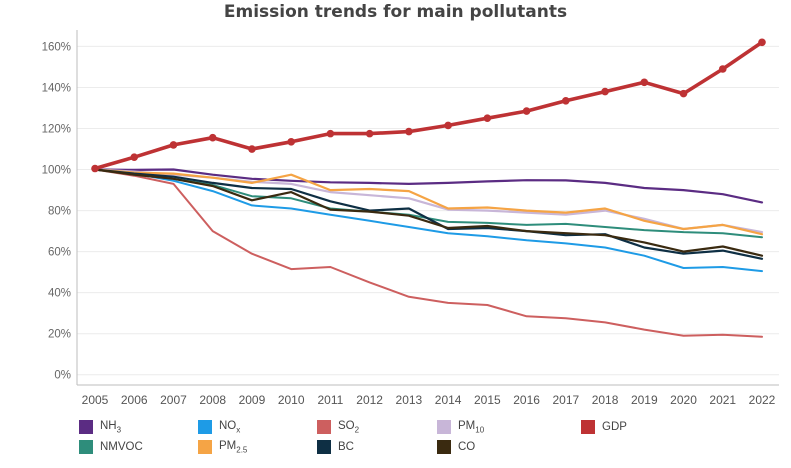 The width and height of the screenshot is (791, 468). What do you see at coordinates (722, 400) in the screenshot?
I see `x-tick-label: 2021` at bounding box center [722, 400].